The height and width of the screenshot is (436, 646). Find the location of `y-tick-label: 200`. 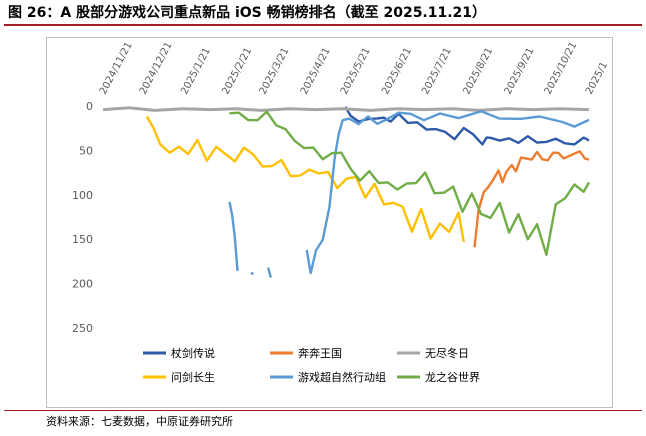

y-tick-label: 200 is located at coordinates (82, 284).